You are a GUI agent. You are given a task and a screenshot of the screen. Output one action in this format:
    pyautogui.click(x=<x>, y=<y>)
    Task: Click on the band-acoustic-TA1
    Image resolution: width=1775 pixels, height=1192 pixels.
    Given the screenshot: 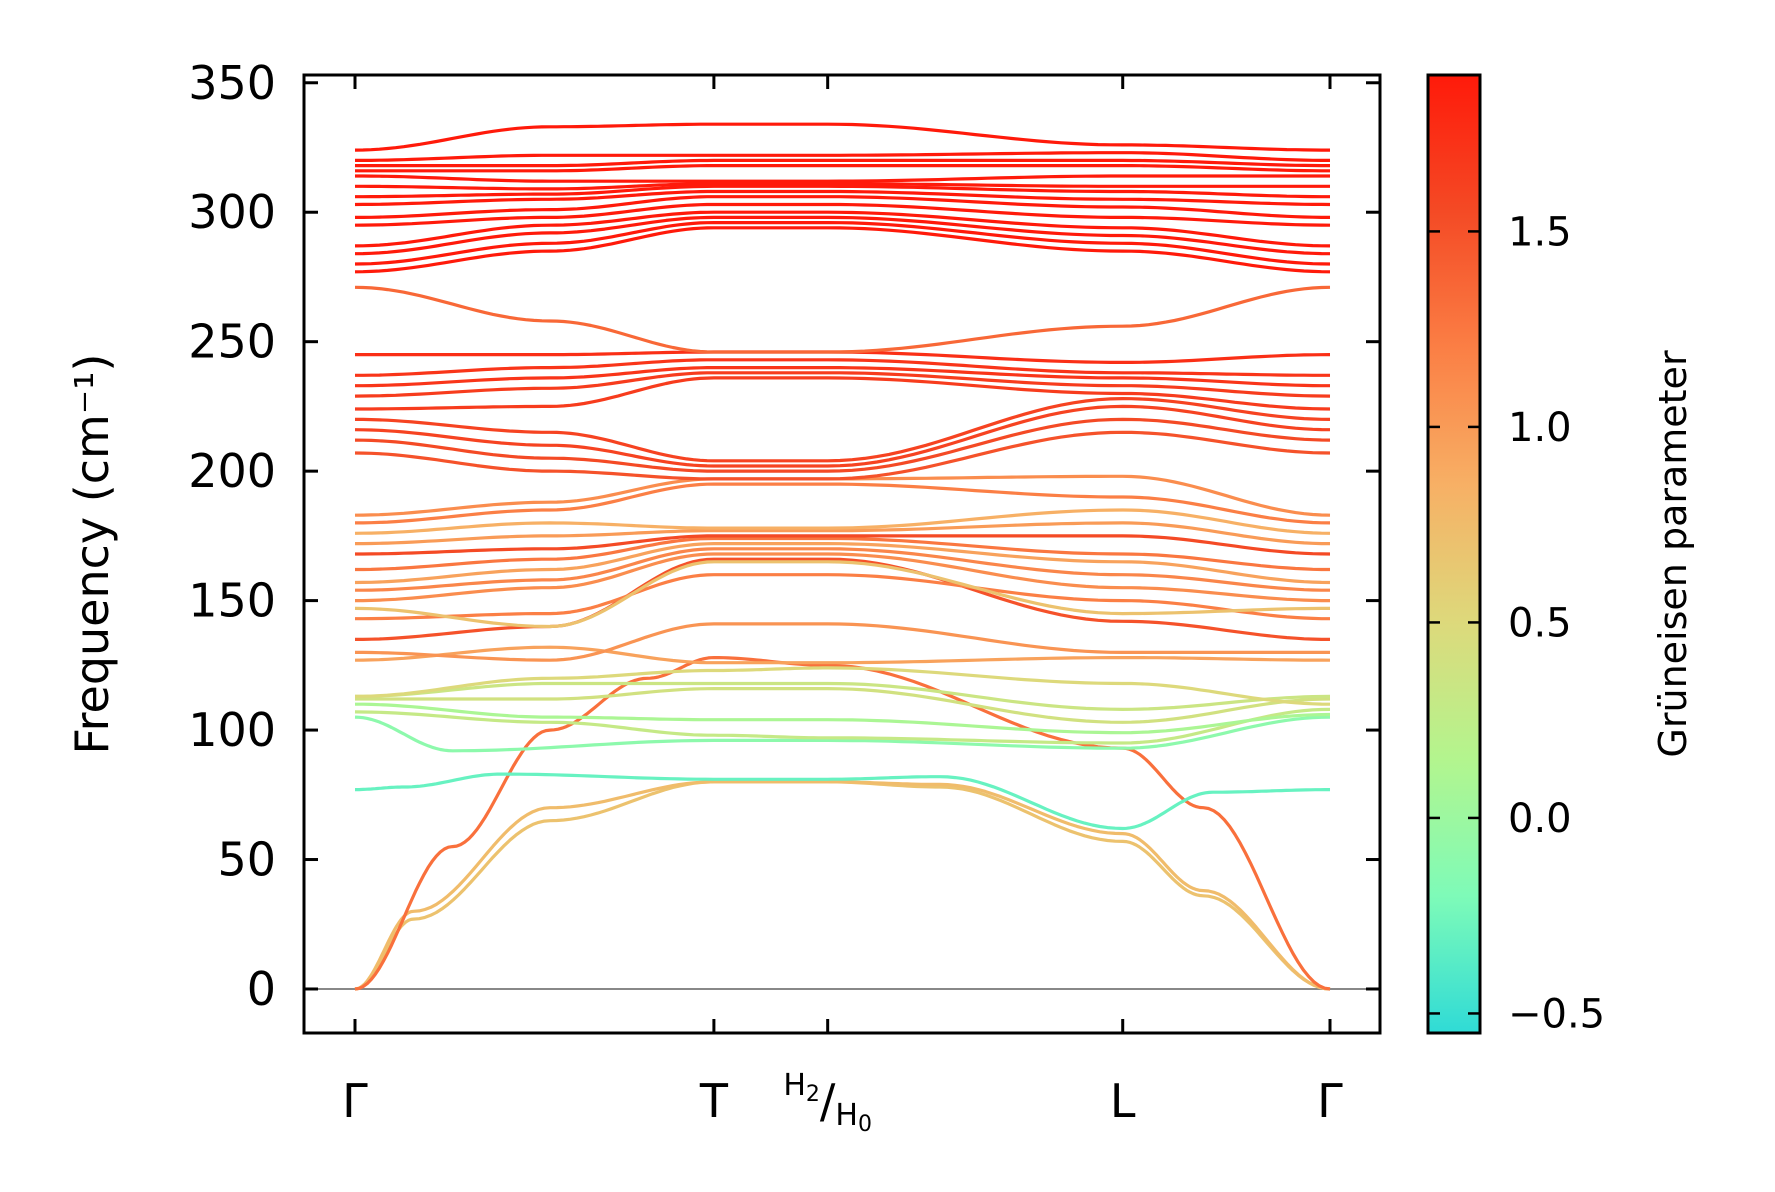 What is the action you would take?
    pyautogui.click(x=842, y=885)
    